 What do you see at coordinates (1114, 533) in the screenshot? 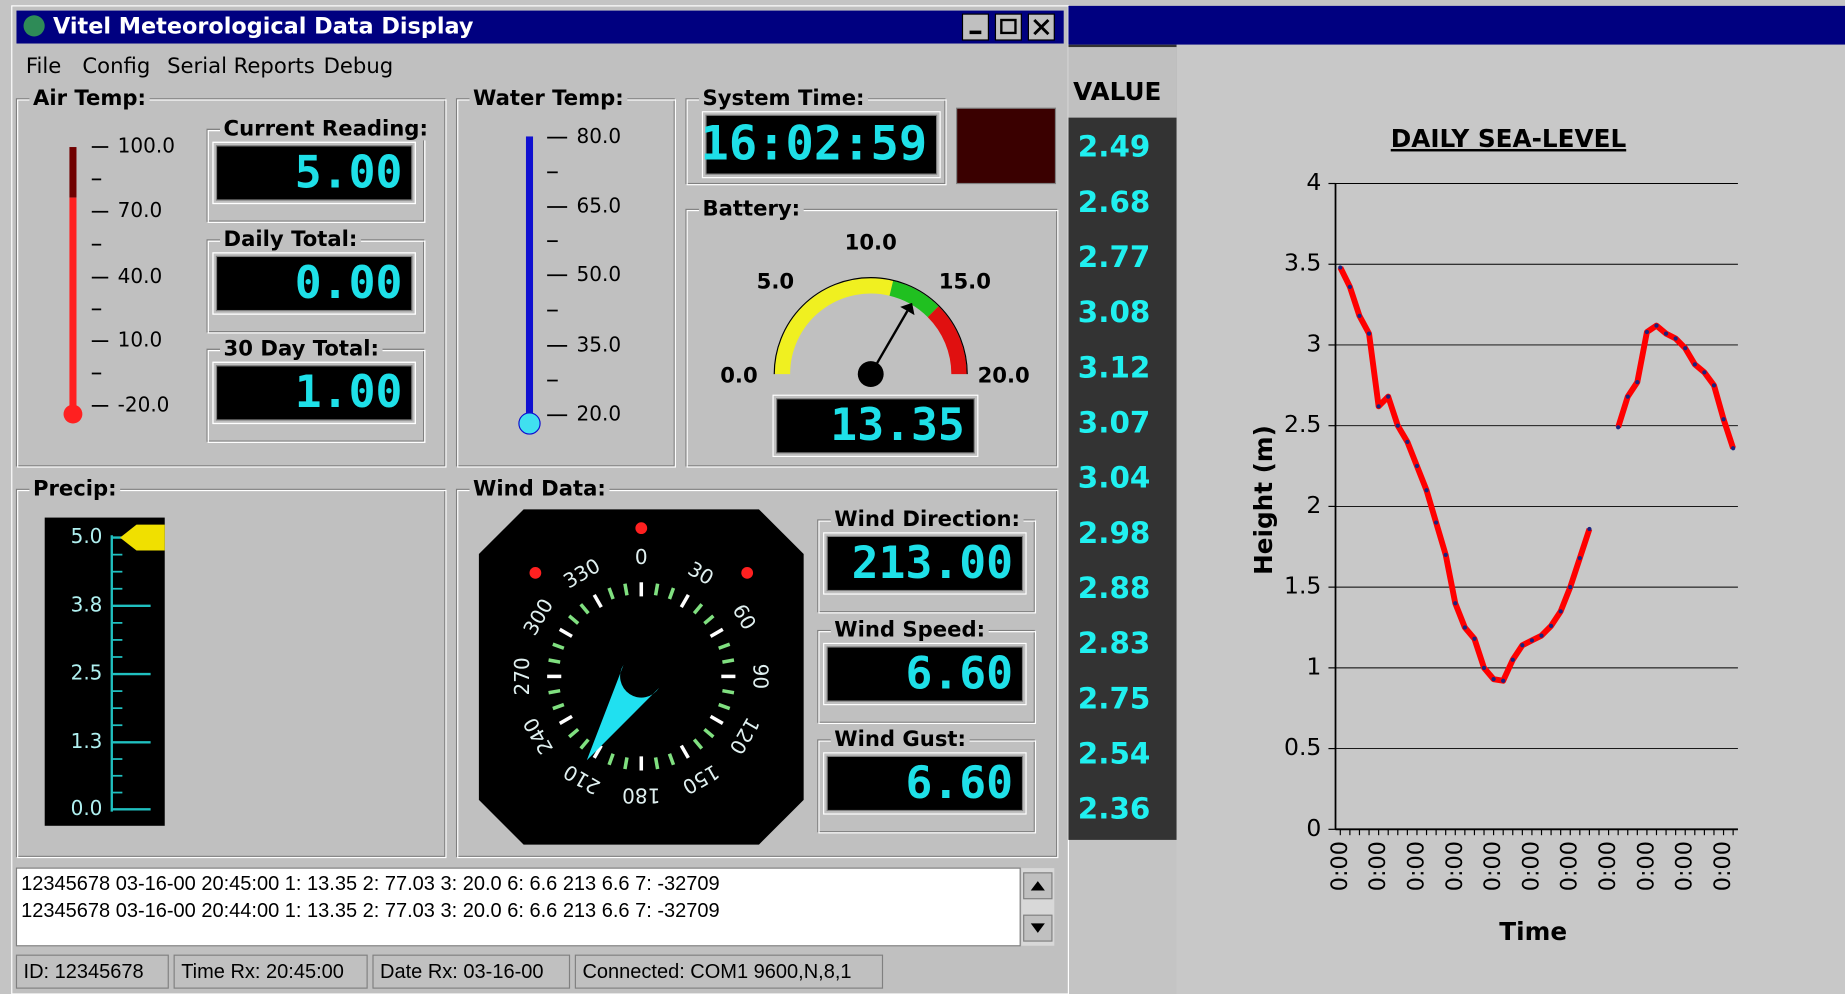
I see `table-cell: 2.98` at bounding box center [1114, 533].